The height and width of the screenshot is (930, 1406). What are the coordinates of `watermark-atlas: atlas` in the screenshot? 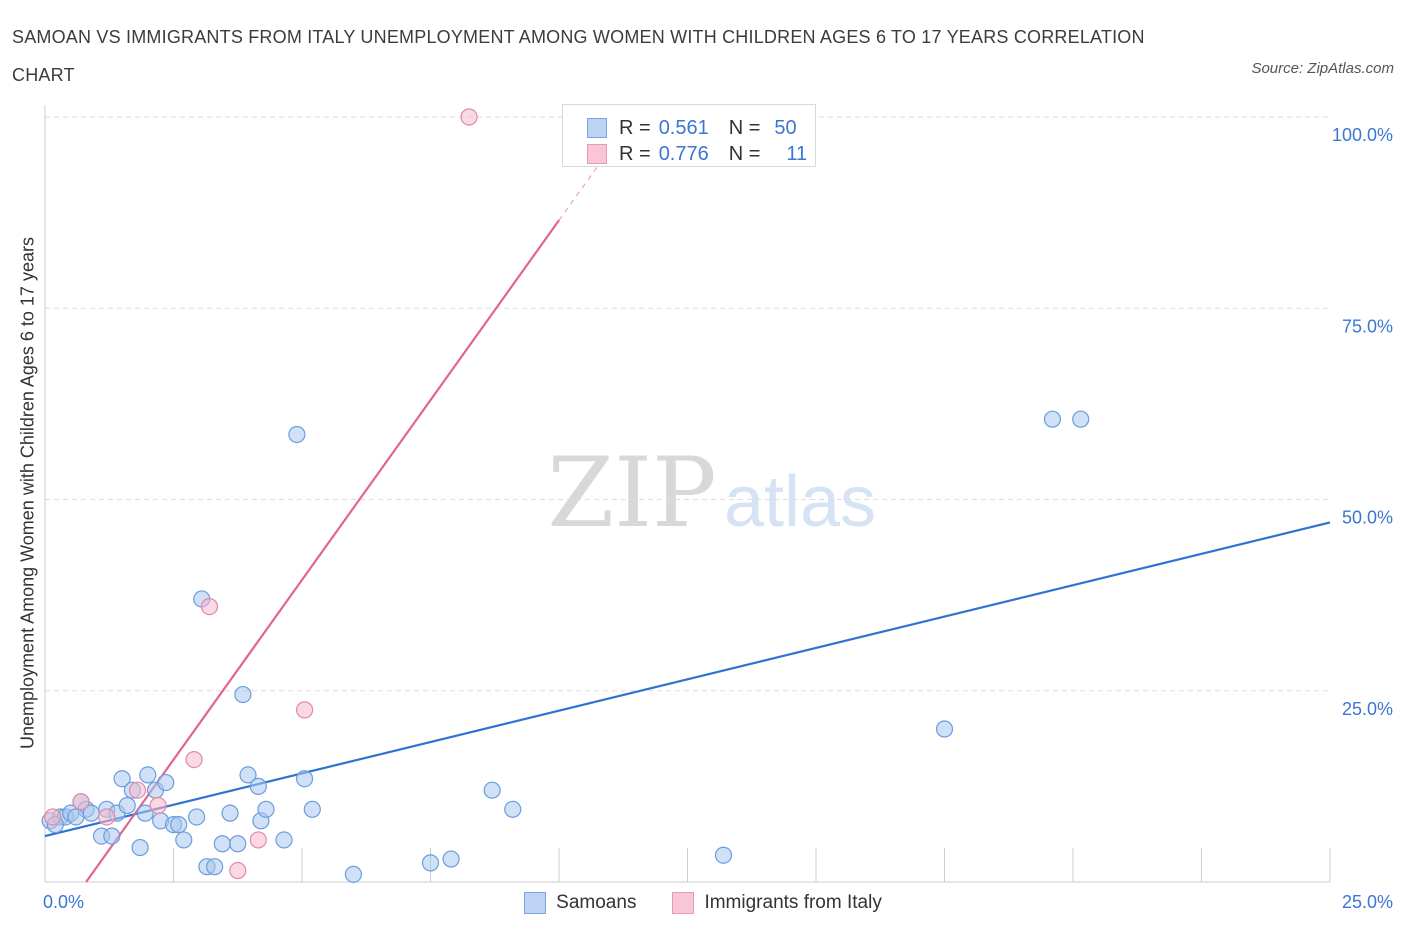 It's located at (800, 502).